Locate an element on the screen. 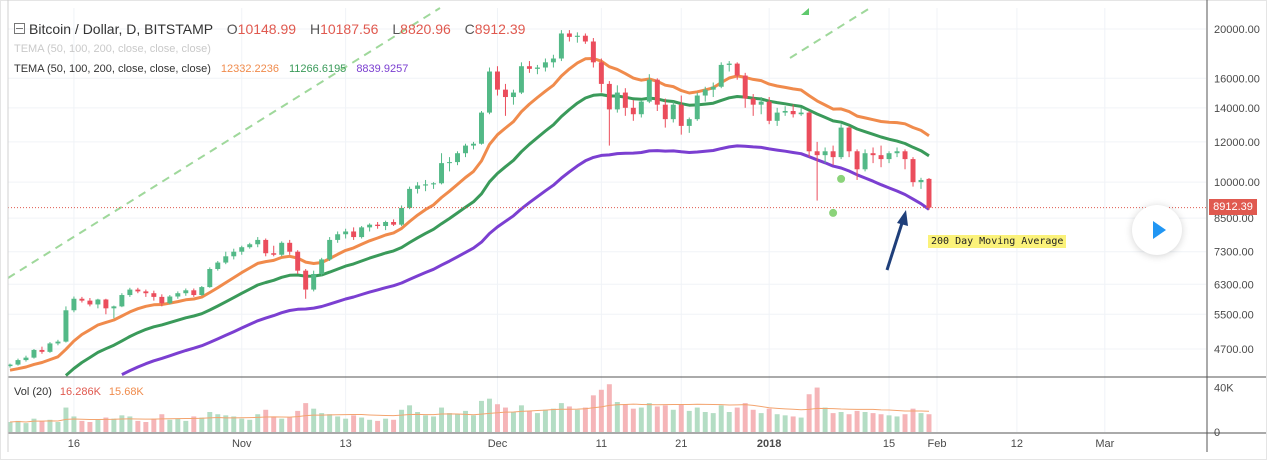  time-tick-label: Dec is located at coordinates (498, 444).